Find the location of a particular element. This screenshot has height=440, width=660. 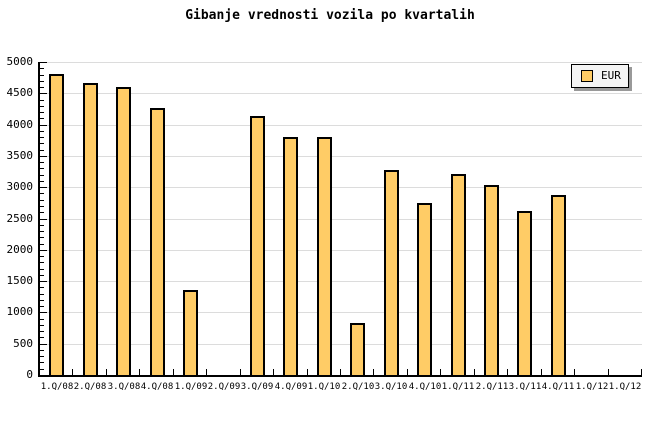

y-axis-label: 1000 is located at coordinates (20, 311).